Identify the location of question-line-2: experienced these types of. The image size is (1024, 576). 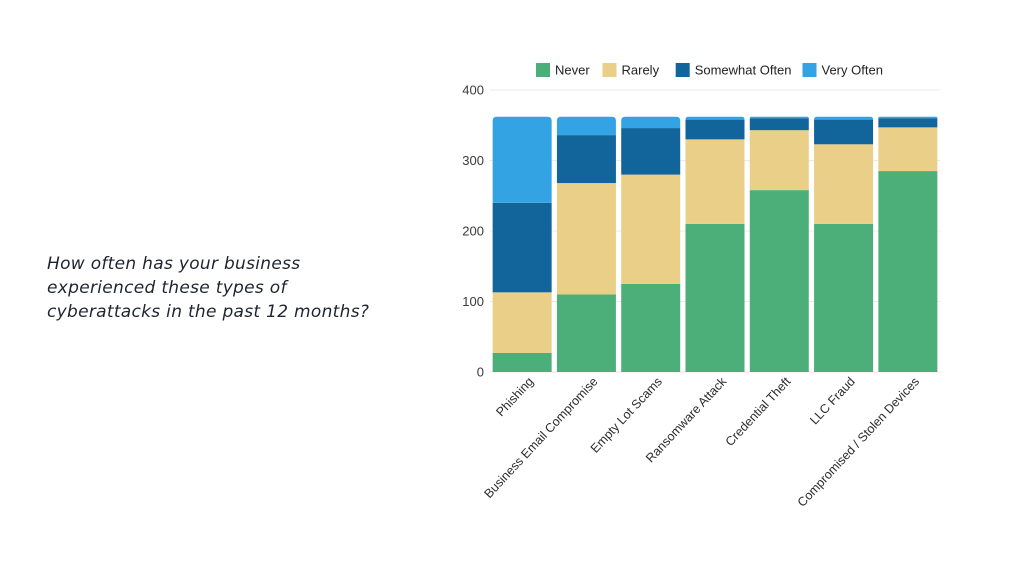
(167, 288).